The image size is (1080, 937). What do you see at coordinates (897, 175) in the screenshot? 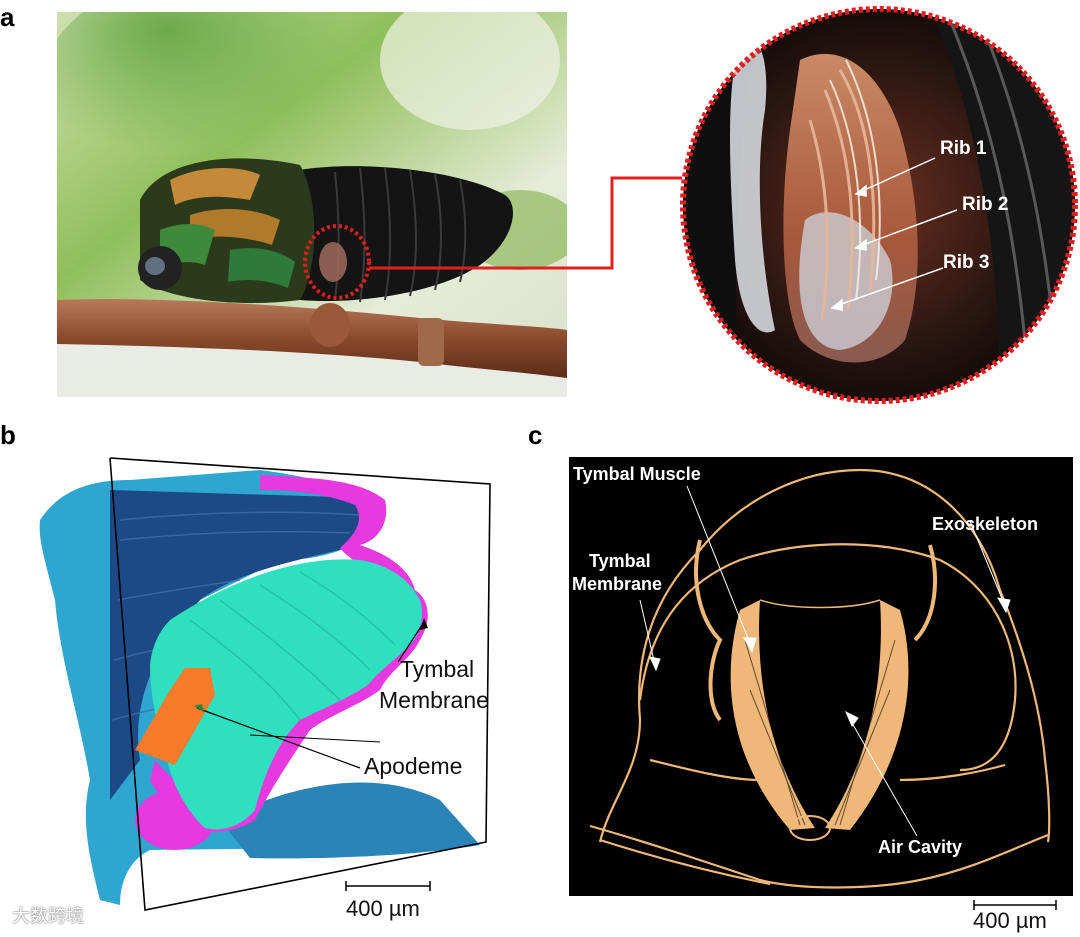
I see `rib-1-arrow` at bounding box center [897, 175].